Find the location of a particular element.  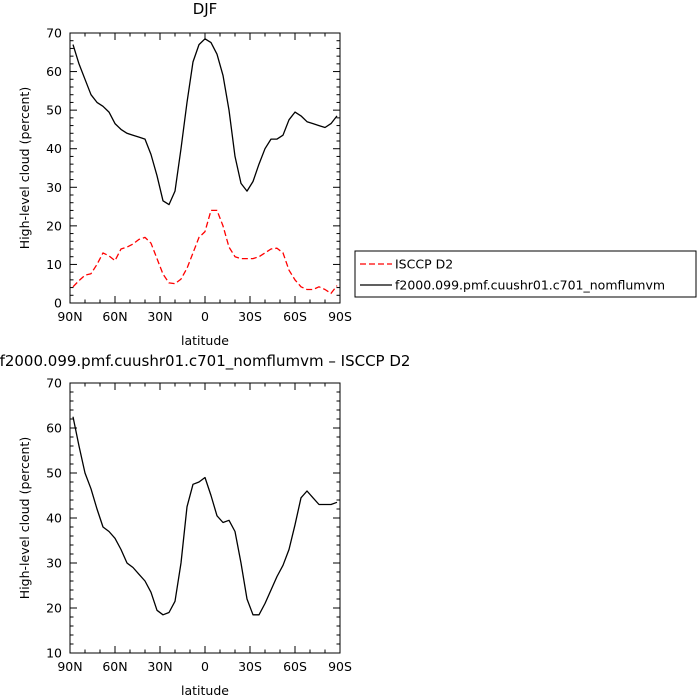

chart-title: DJF is located at coordinates (205, 9).